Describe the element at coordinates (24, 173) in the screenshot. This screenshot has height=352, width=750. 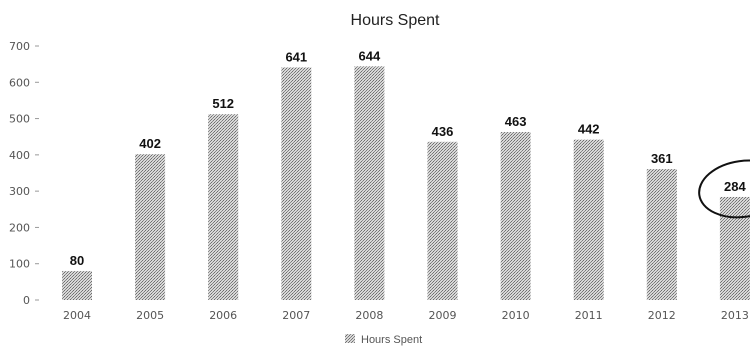
I see `y-axis: 0 100 200 300 400 500 600 700` at that location.